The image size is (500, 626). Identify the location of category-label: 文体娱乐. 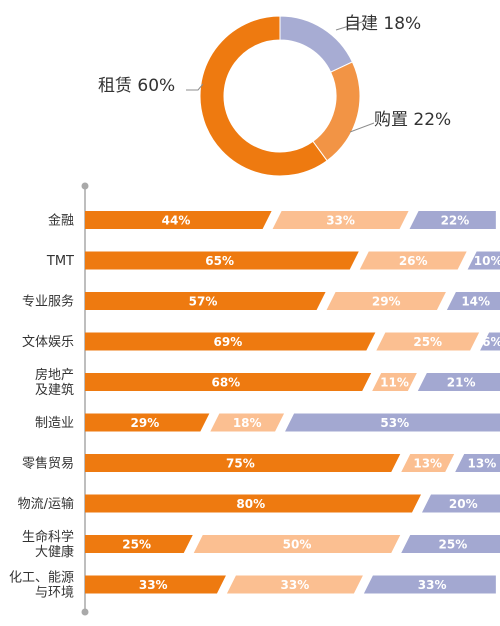
(48, 342).